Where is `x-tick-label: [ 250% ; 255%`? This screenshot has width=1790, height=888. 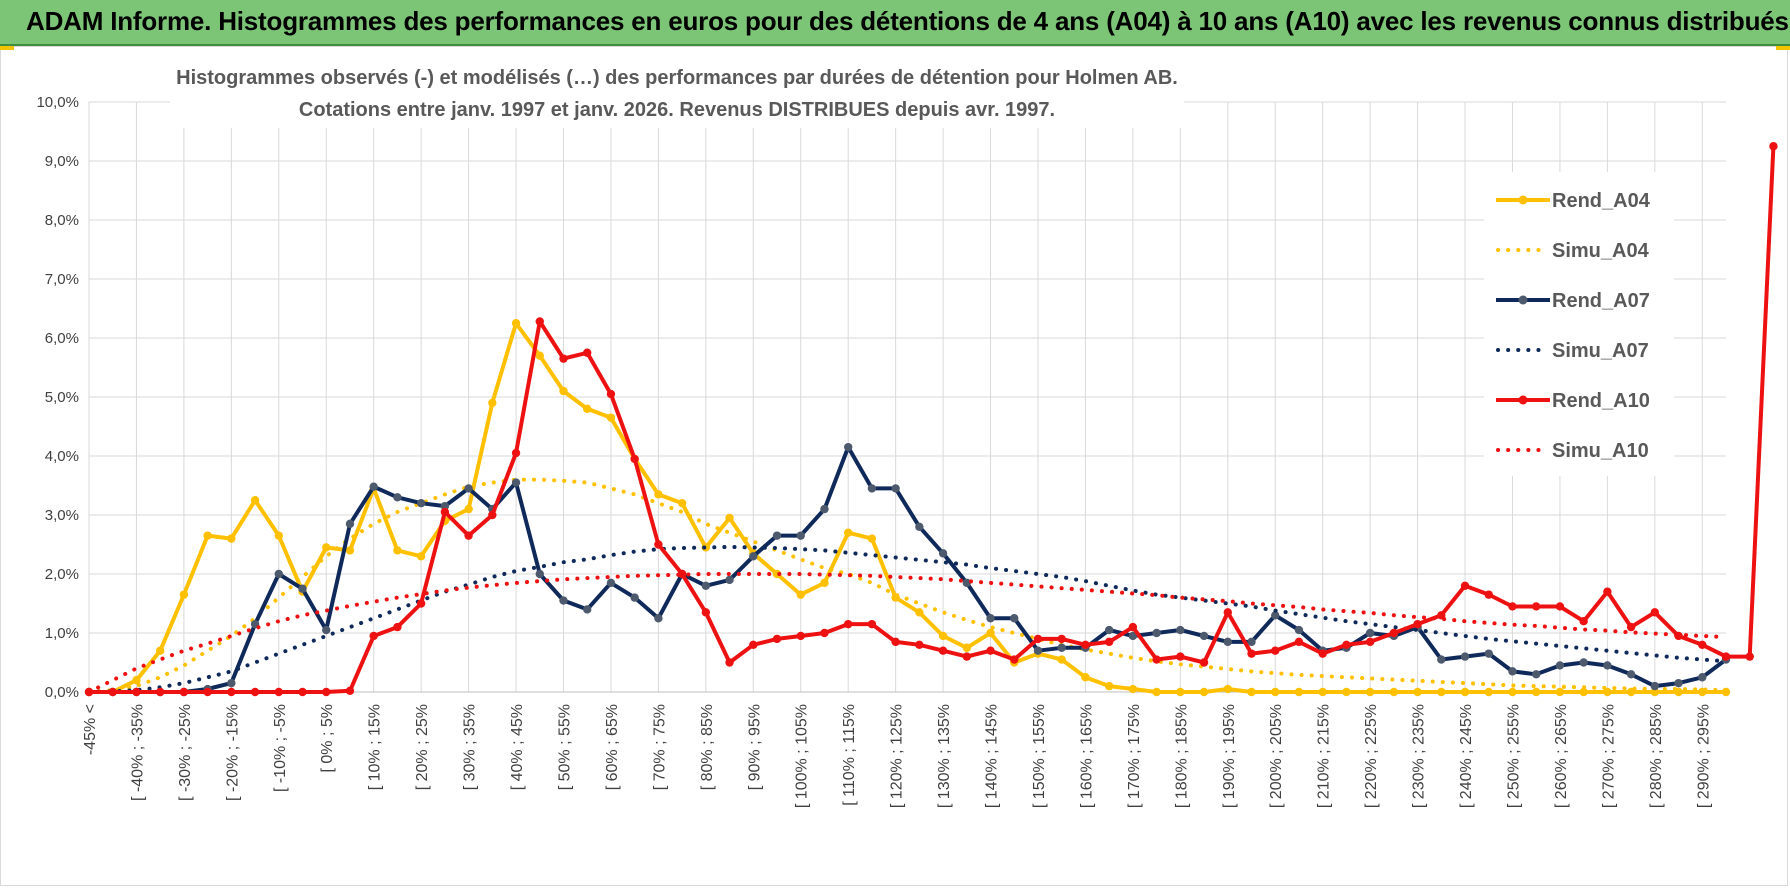 x-tick-label: [ 250% ; 255% is located at coordinates (1513, 756).